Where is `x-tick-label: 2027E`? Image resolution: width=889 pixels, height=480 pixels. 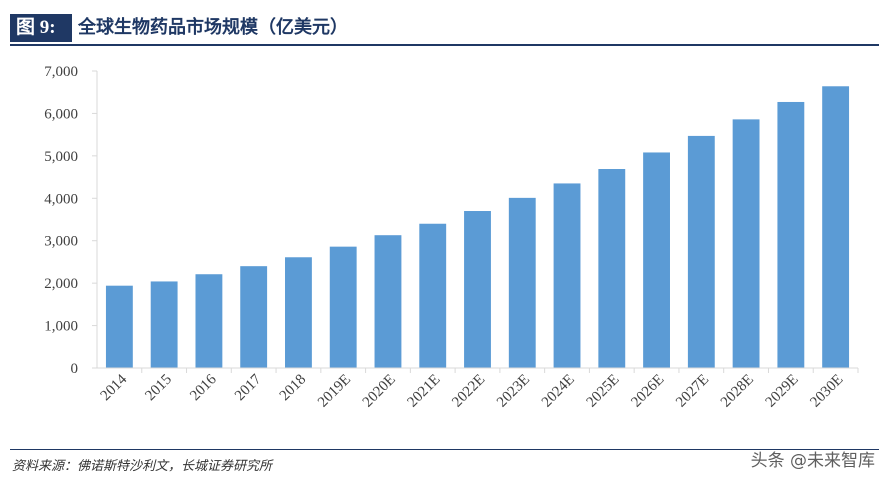
x-tick-label: 2027E is located at coordinates (692, 391).